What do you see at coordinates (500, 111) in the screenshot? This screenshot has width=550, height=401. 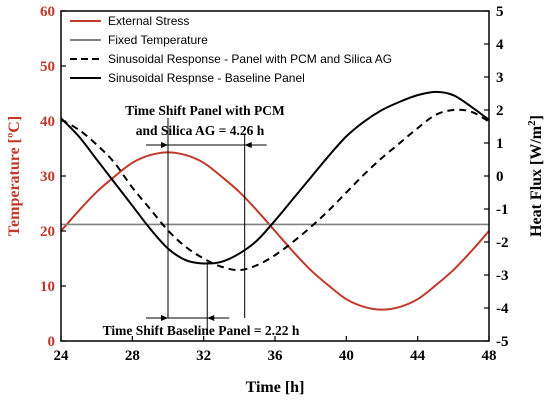 I see `y-right-tick-label-2: 2` at bounding box center [500, 111].